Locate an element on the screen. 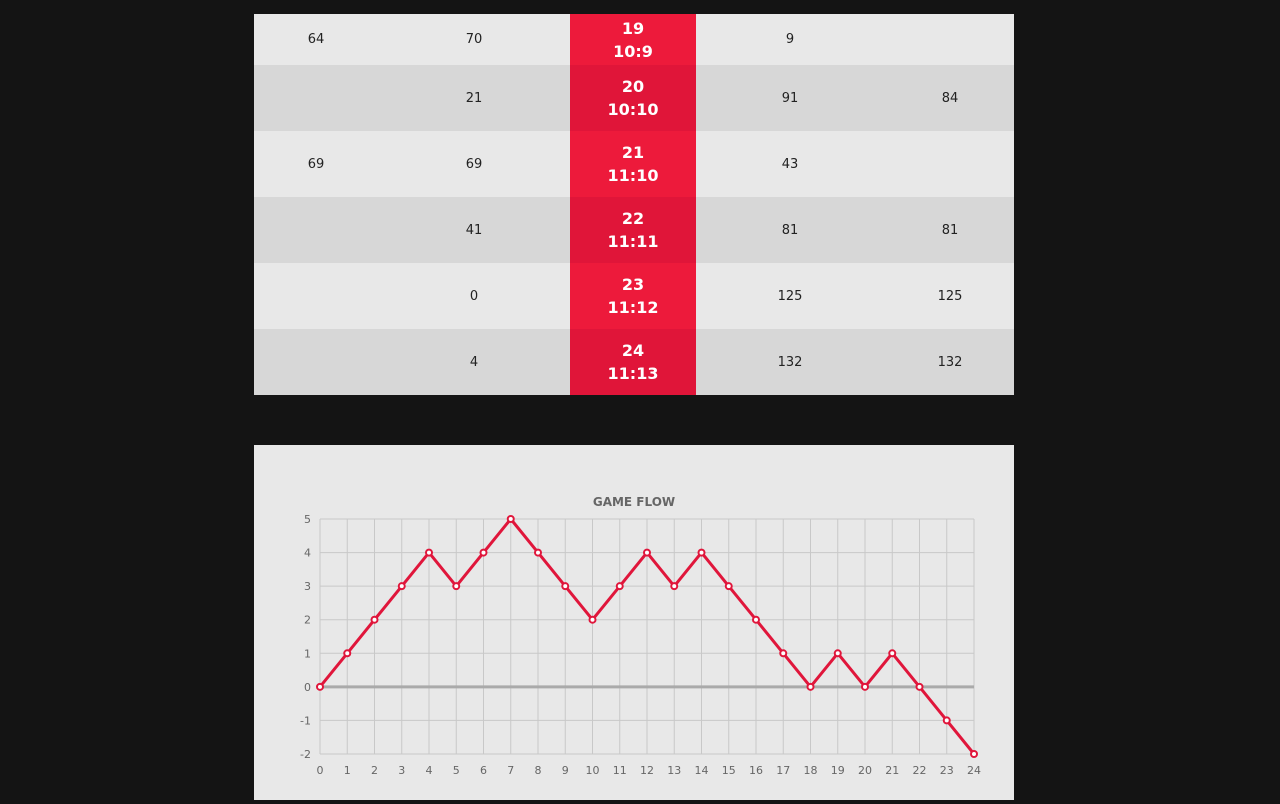 The height and width of the screenshot is (804, 1280). cell-away-b: 81 is located at coordinates (950, 230).